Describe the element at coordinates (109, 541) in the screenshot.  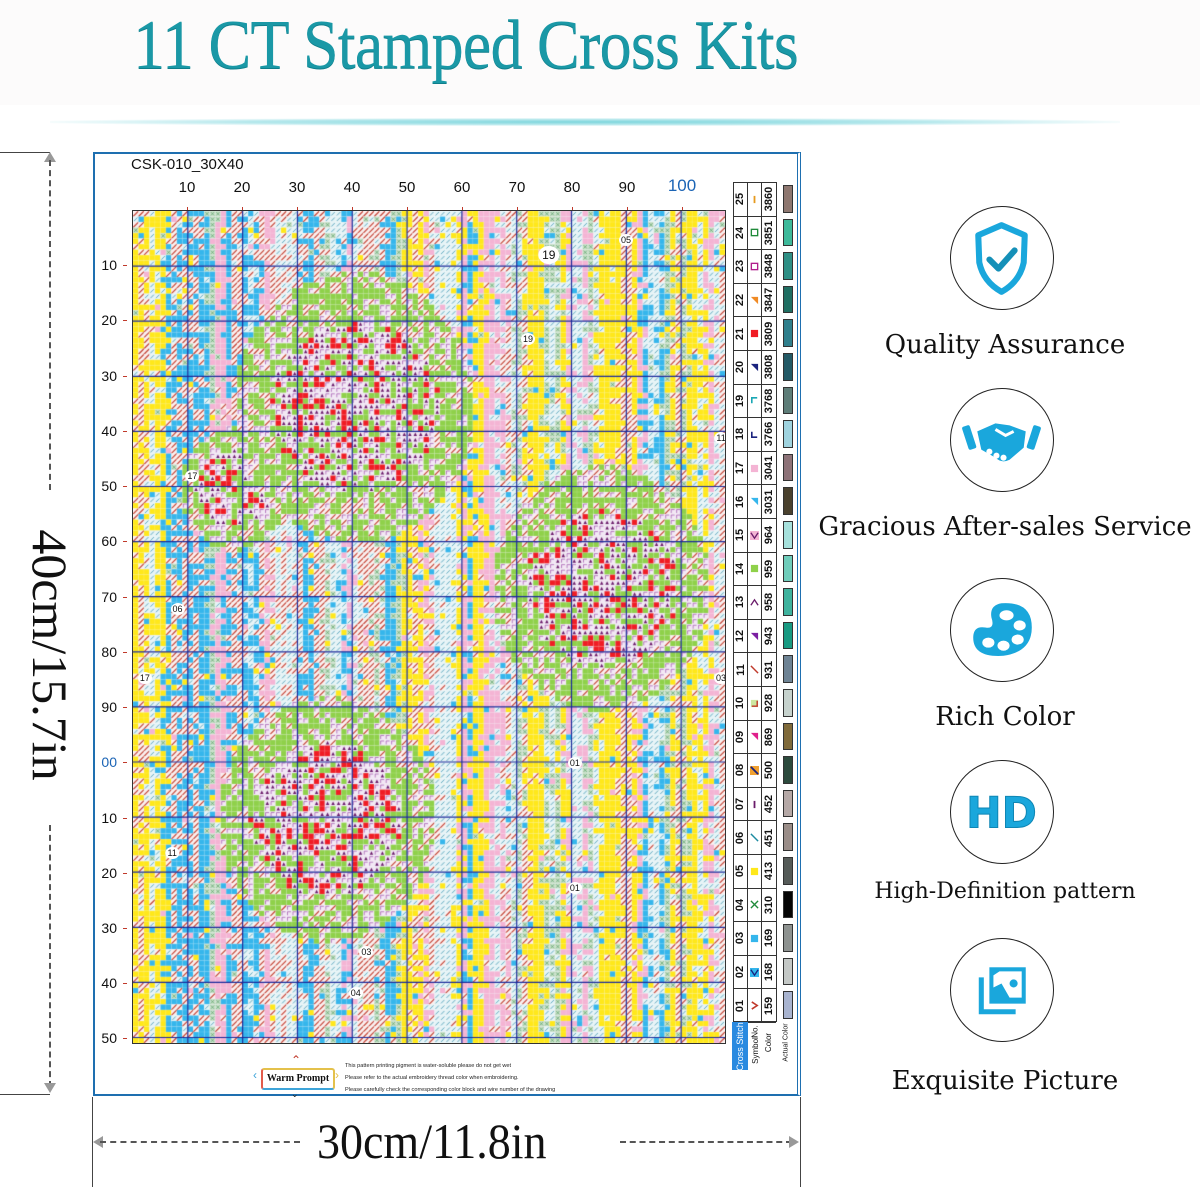
I see `row-label: 60` at that location.